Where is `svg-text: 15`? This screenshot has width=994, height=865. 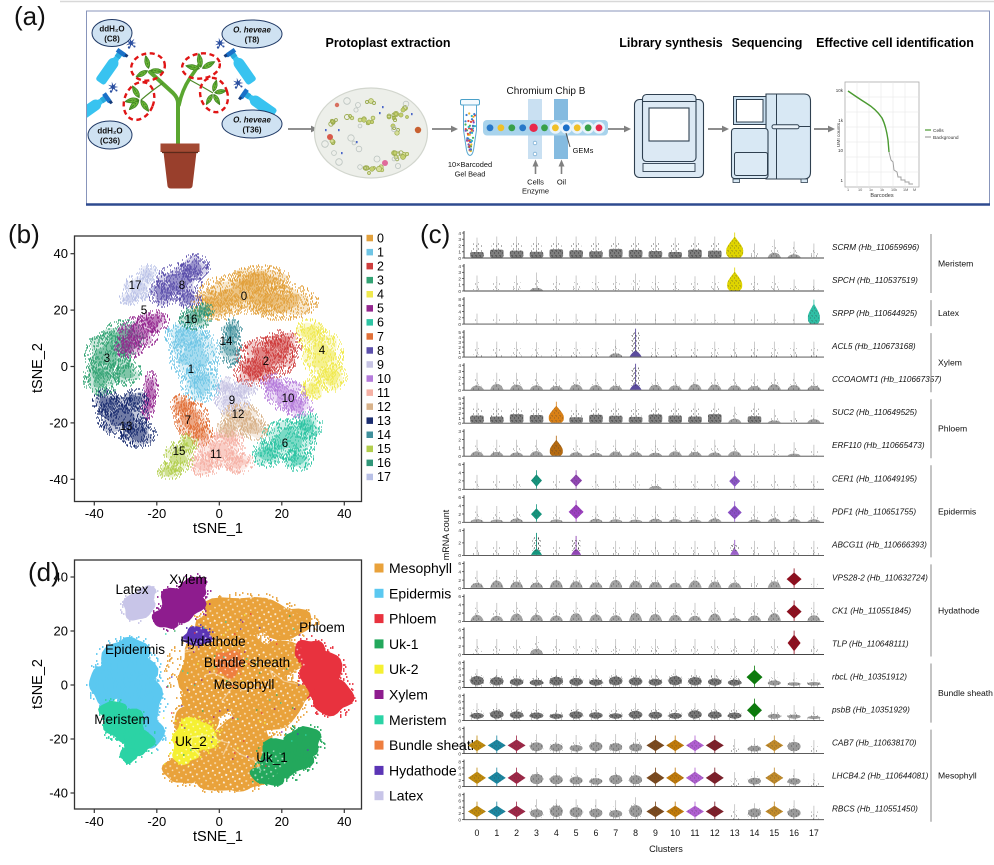
svg-text: 15 is located at coordinates (774, 833).